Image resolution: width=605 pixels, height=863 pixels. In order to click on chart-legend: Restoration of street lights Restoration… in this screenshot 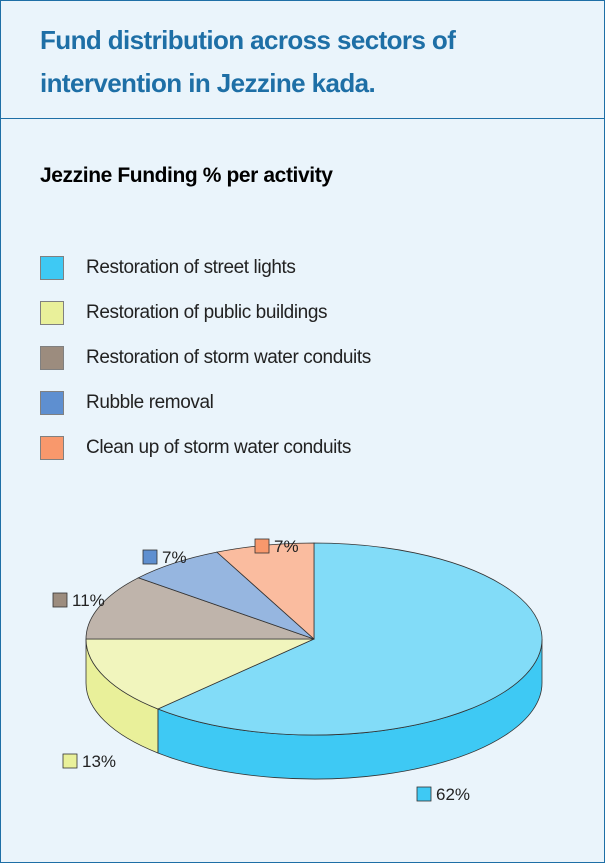, I will do `click(205, 368)`.